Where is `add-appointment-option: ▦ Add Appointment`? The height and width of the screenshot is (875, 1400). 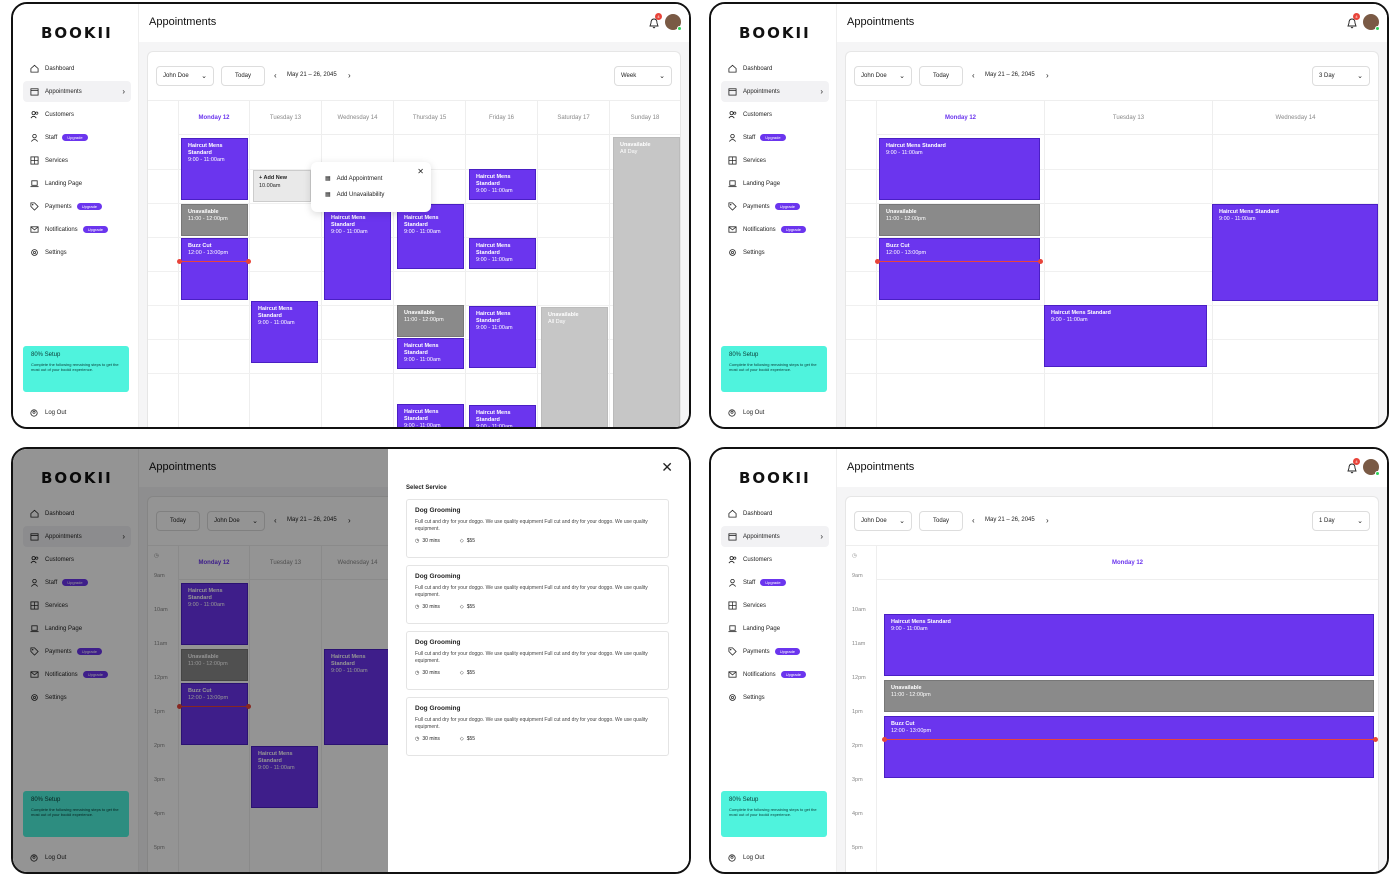 add-appointment-option: ▦ Add Appointment is located at coordinates (353, 179).